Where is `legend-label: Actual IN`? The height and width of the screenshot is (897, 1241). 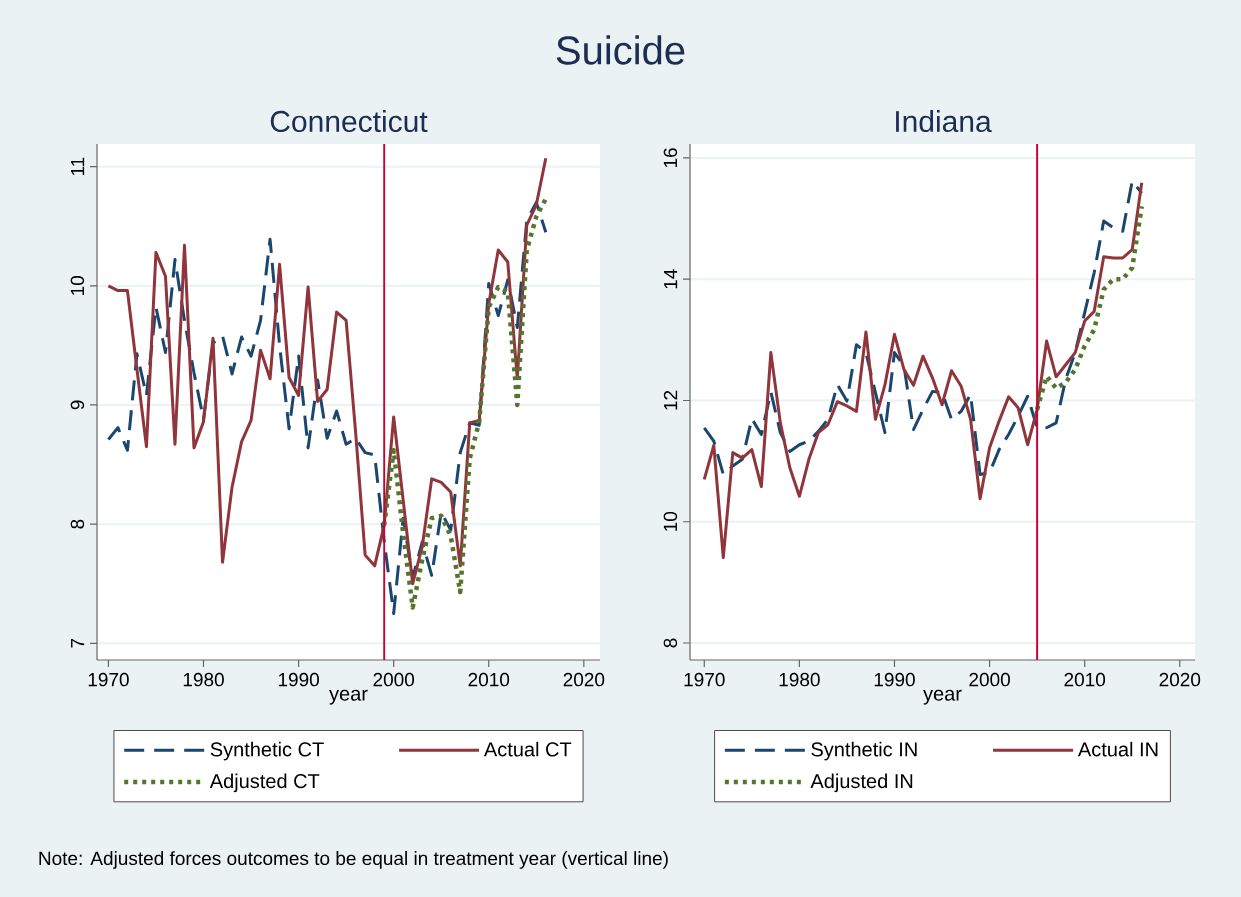 legend-label: Actual IN is located at coordinates (1117, 749).